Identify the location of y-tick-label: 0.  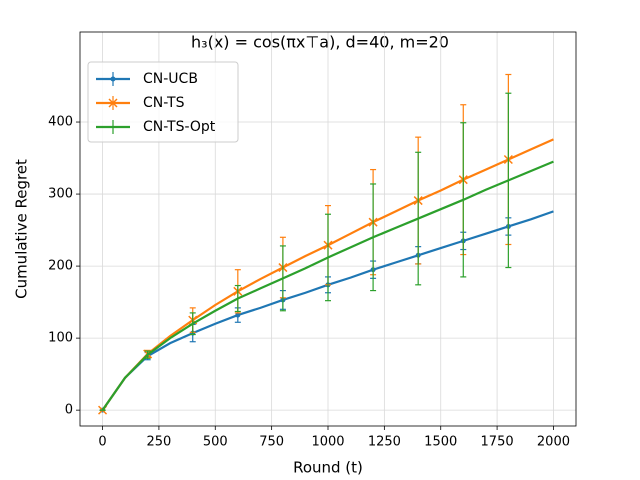
(69, 410).